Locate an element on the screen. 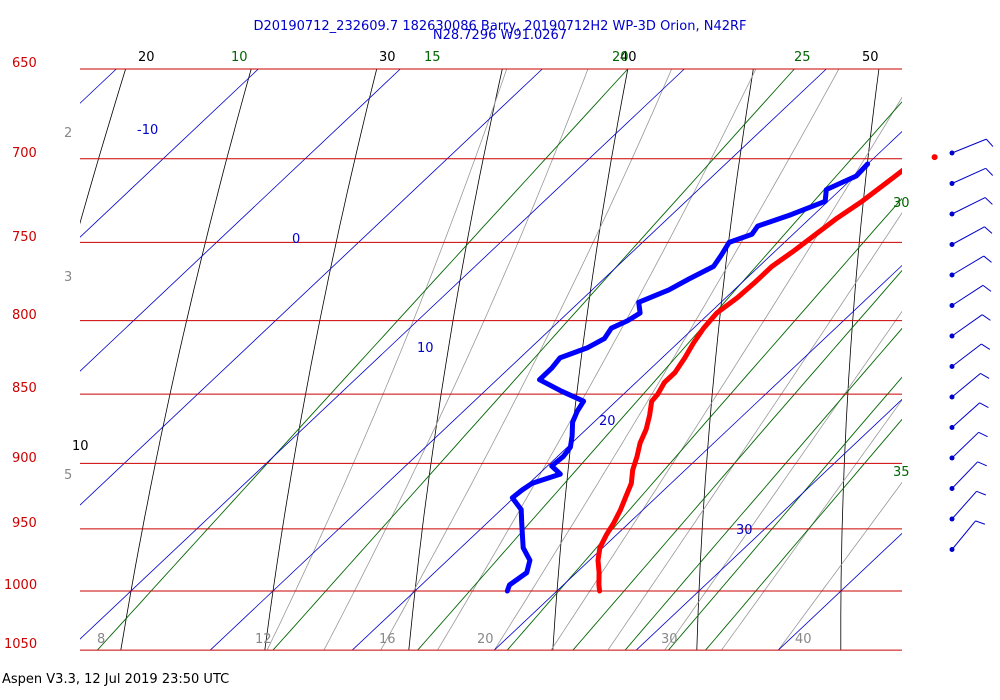 The image size is (1000, 700). bottom-label-40: 40 is located at coordinates (803, 639).